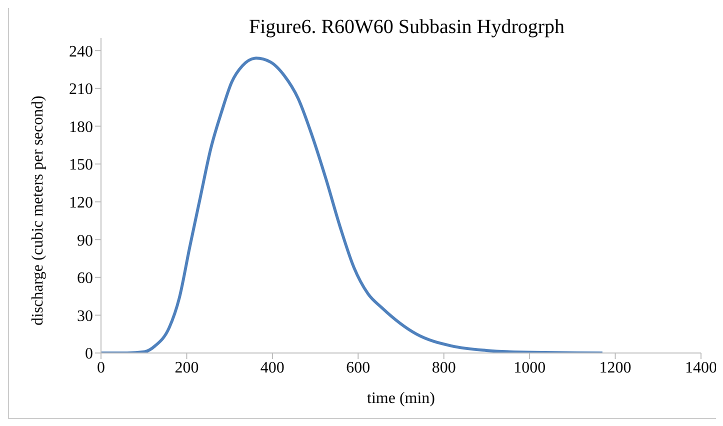 This screenshot has width=723, height=426. I want to click on y-tick-label: 0, so click(89, 354).